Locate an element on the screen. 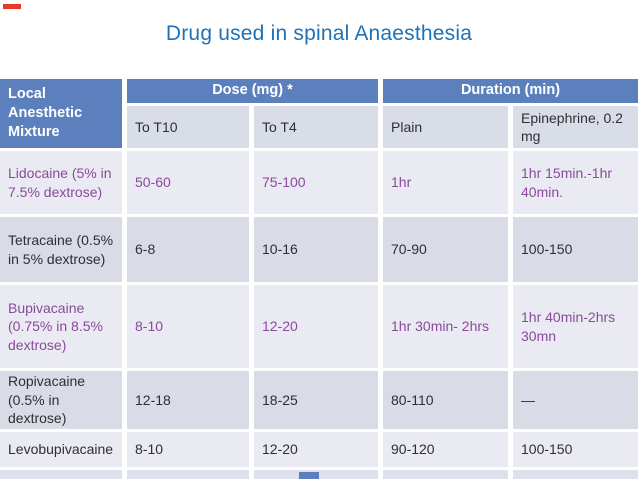 The height and width of the screenshot is (479, 638). drug-name-cell: Bupivacaine (0.75% in 8.5% dextrose) is located at coordinates (61, 326).